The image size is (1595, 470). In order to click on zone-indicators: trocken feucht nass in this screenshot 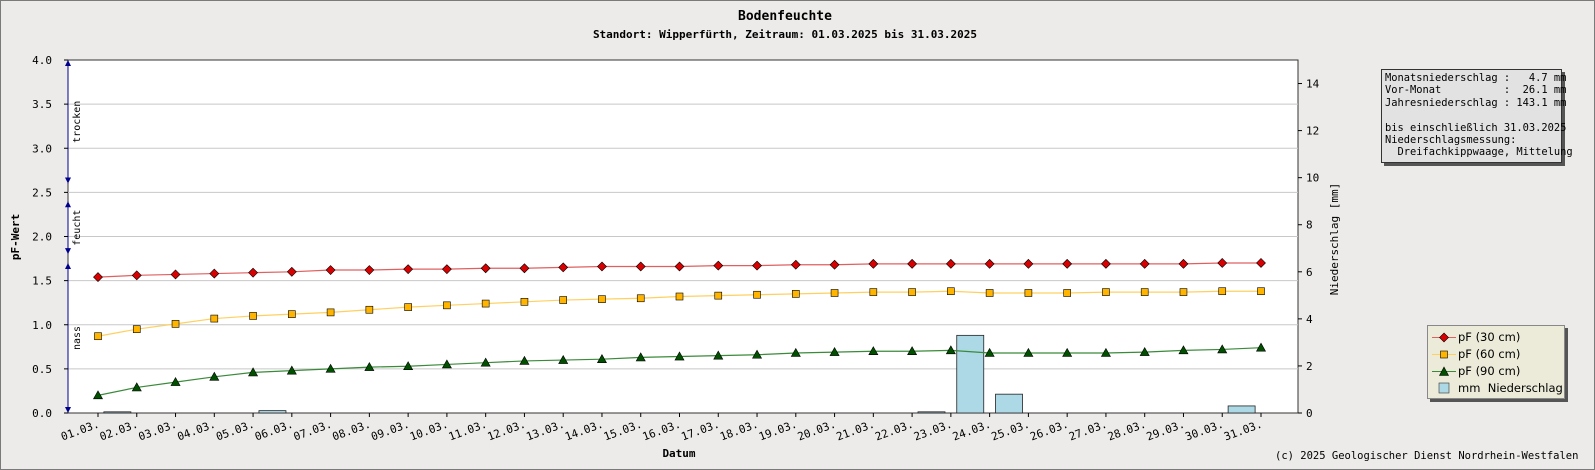, I will do `click(74, 236)`.